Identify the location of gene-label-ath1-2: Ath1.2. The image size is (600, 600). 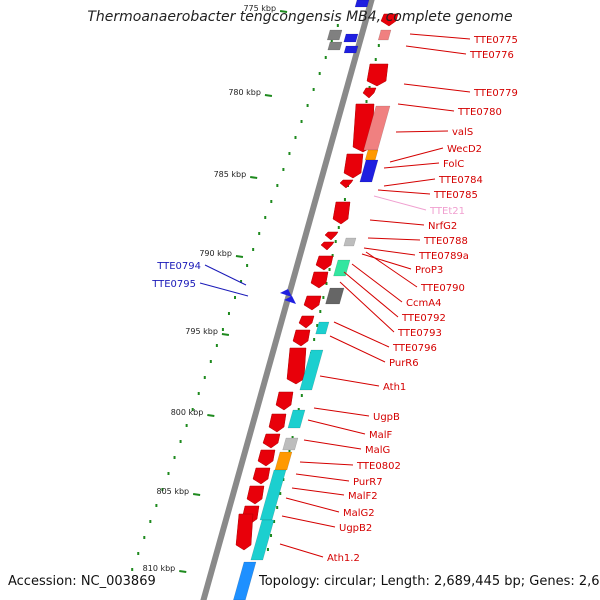
(343, 558).